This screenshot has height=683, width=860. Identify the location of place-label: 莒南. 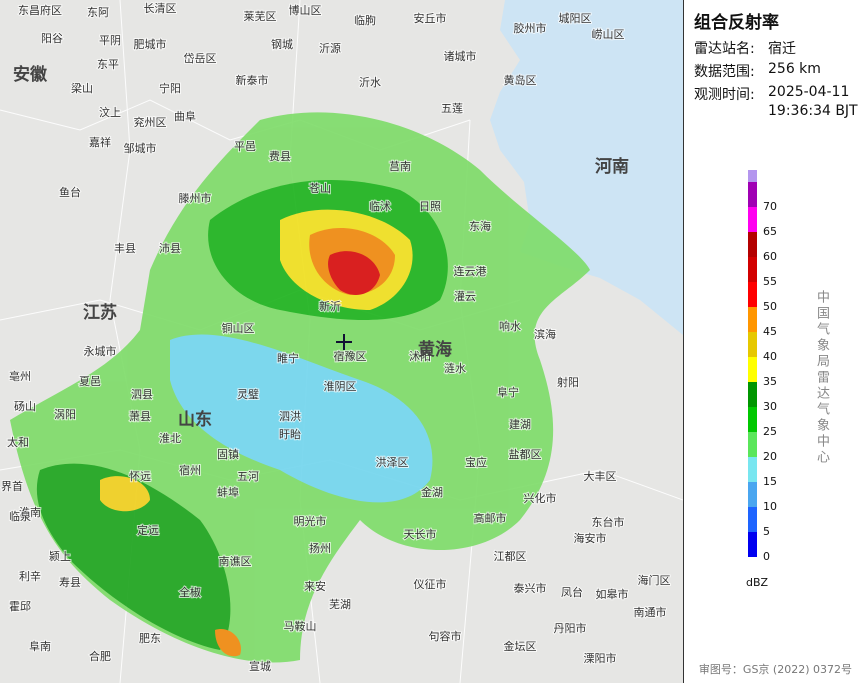
(400, 166).